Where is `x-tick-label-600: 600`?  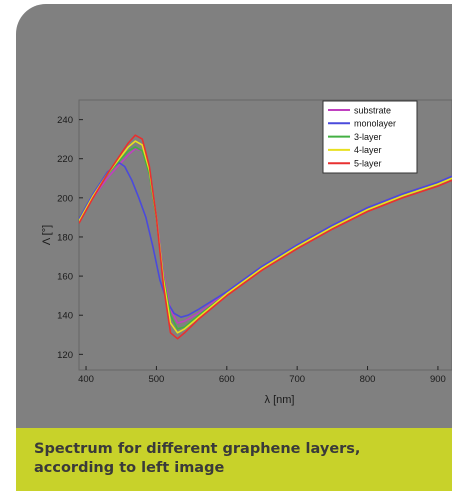 x-tick-label-600: 600 is located at coordinates (227, 379).